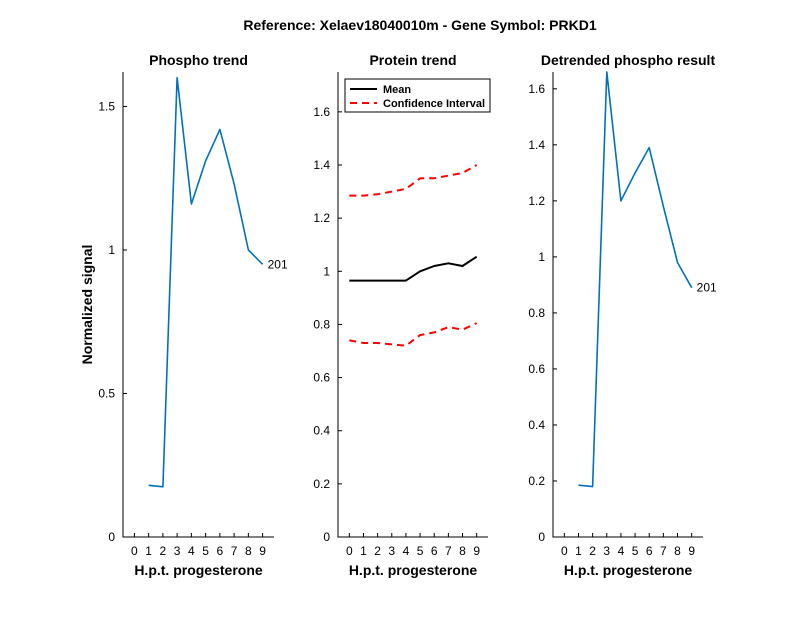 This screenshot has width=800, height=618. What do you see at coordinates (397, 90) in the screenshot?
I see `legend-entry-label: Mean` at bounding box center [397, 90].